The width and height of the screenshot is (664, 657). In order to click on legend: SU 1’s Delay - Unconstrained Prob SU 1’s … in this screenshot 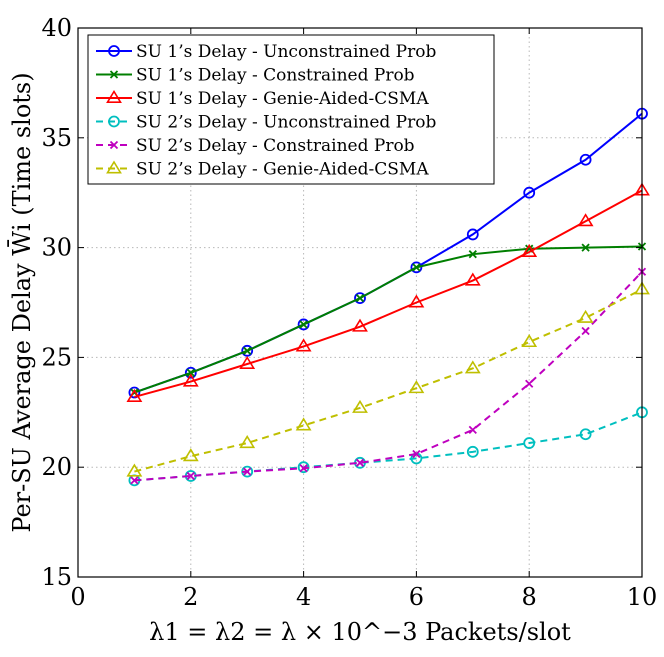, I will do `click(291, 109)`.